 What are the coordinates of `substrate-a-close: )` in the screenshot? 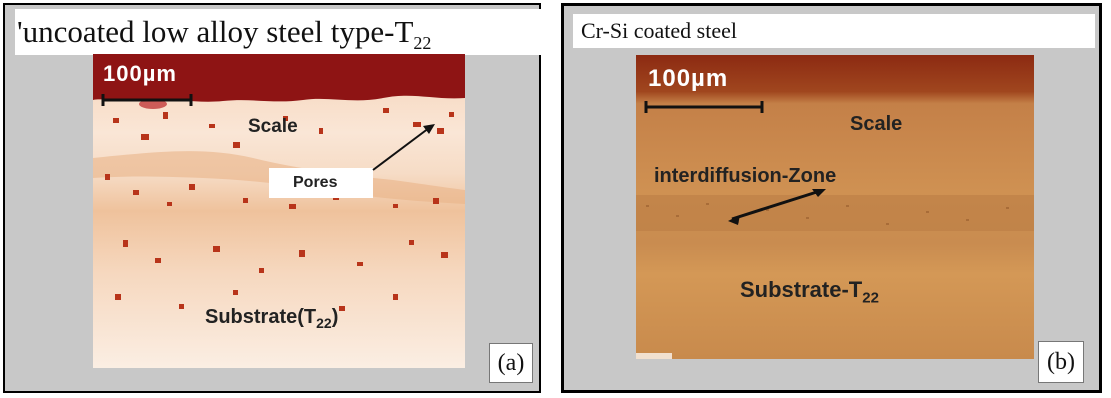 It's located at (335, 317).